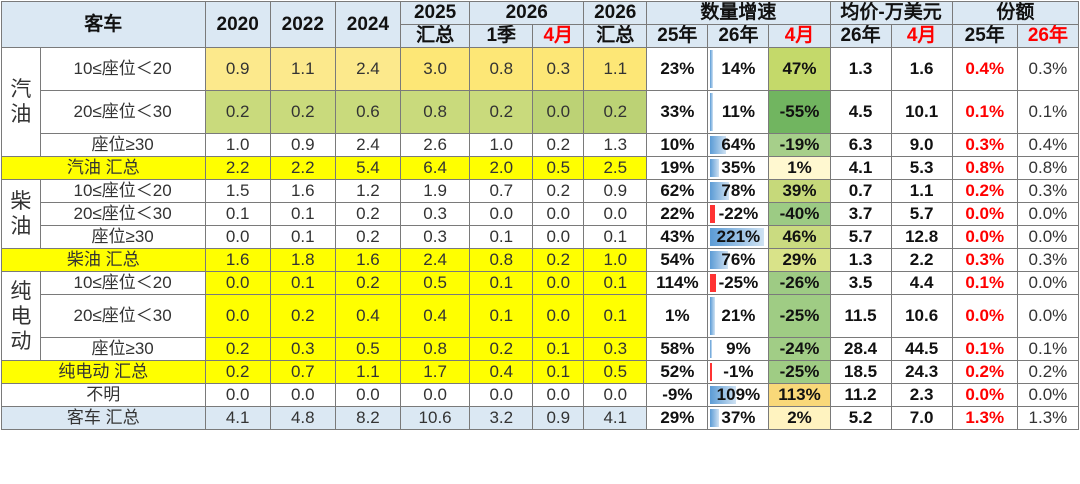 This screenshot has height=484, width=1080. I want to click on growth-apr-cell: -25%, so click(799, 316).